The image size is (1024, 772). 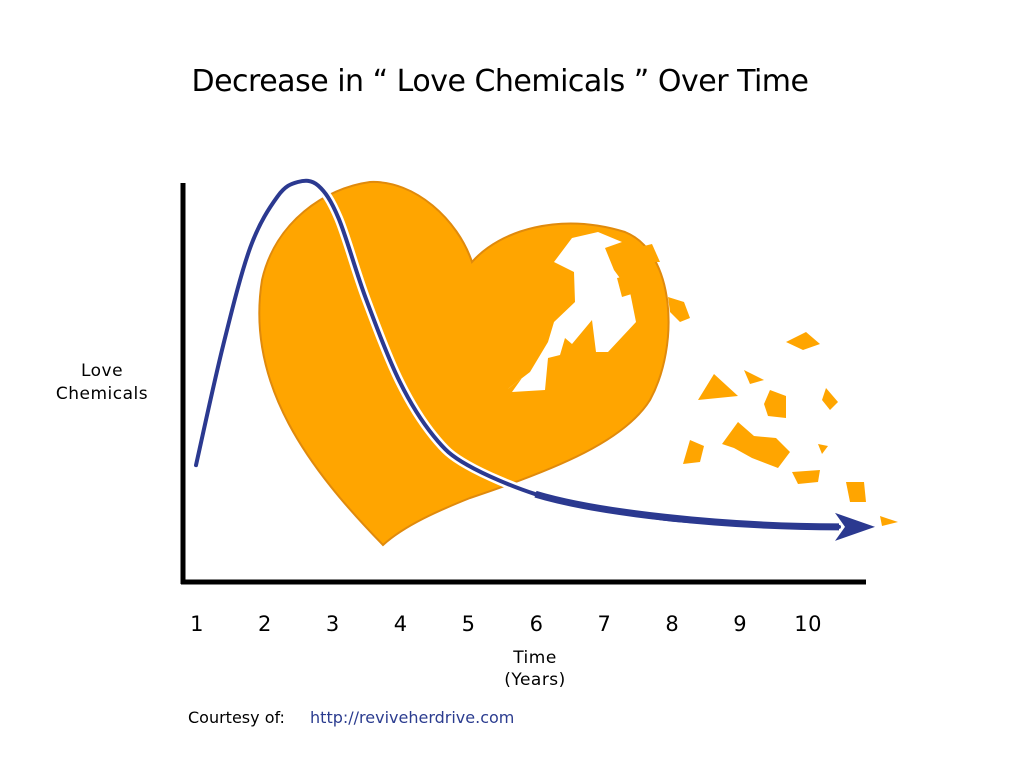 What do you see at coordinates (236, 717) in the screenshot?
I see `courtesy-label: Courtesy of:` at bounding box center [236, 717].